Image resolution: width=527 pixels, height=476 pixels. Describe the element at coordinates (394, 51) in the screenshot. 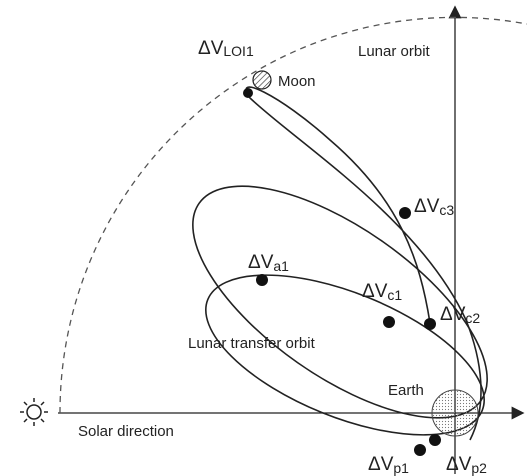

I see `lunar-orbit-label: Lunar orbit` at that location.